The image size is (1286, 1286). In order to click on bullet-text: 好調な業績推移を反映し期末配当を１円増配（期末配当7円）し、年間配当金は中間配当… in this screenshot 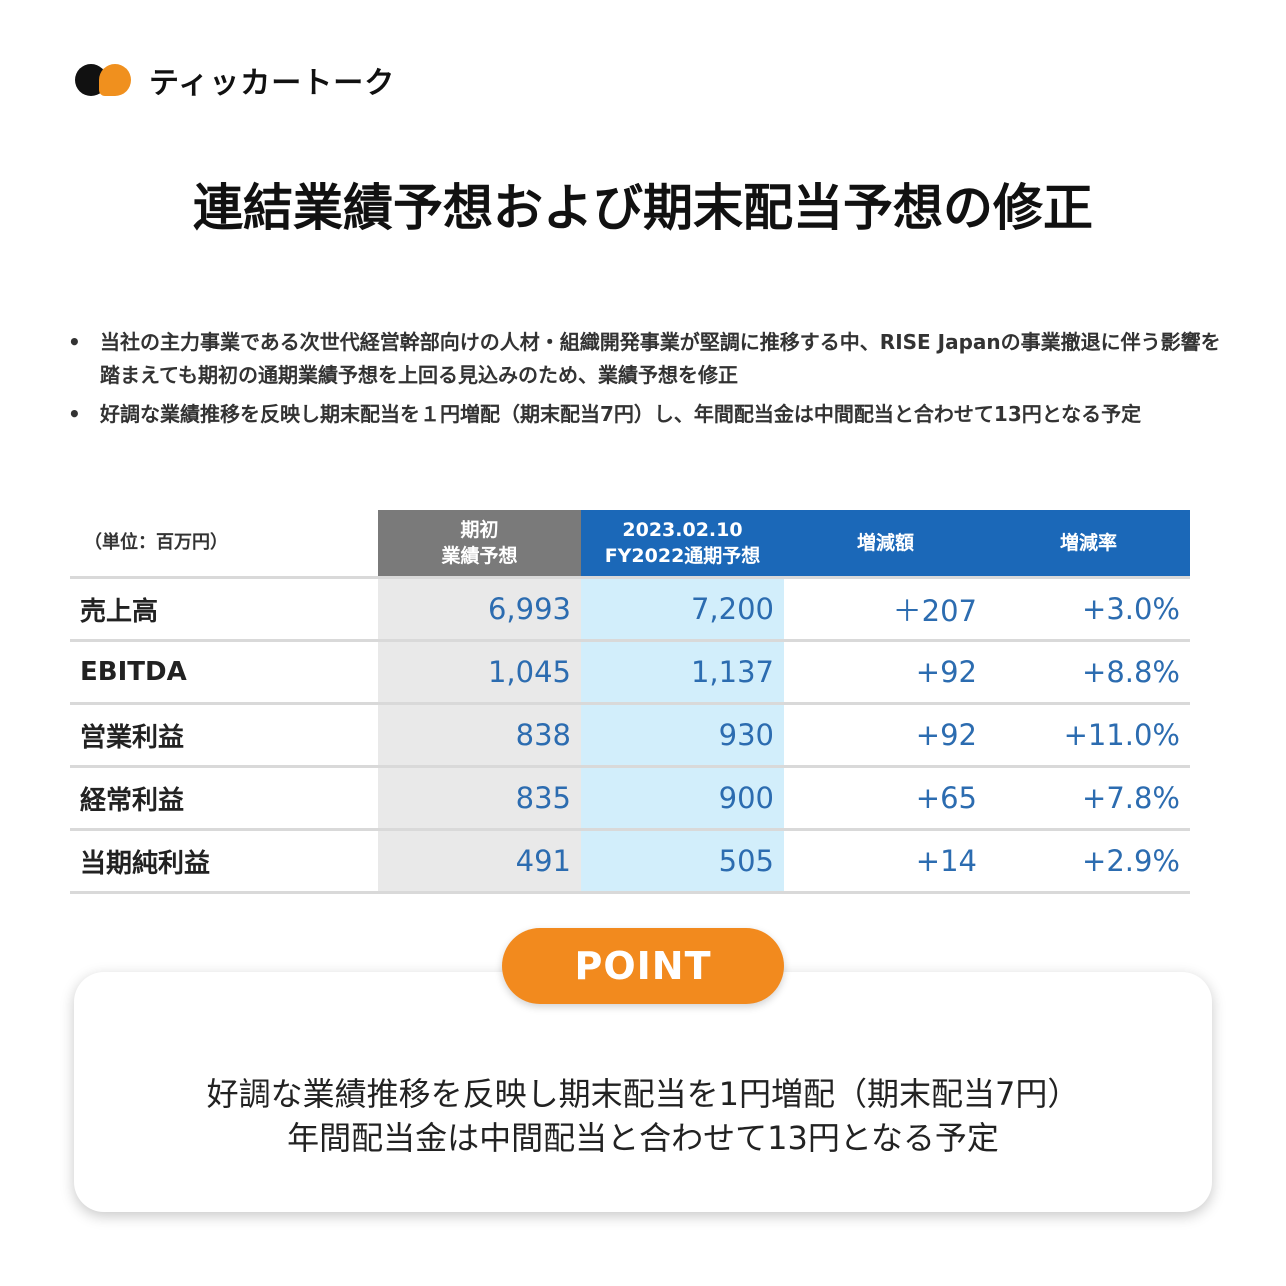, I will do `click(621, 414)`.